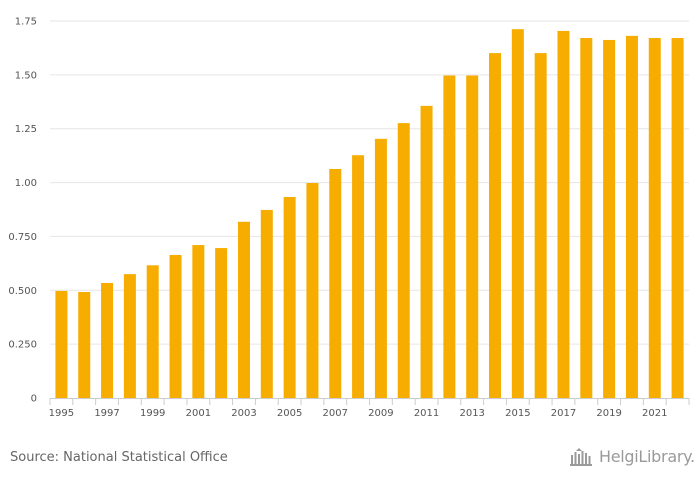  Describe the element at coordinates (152, 413) in the screenshot. I see `x-tick-label: 1999` at that location.